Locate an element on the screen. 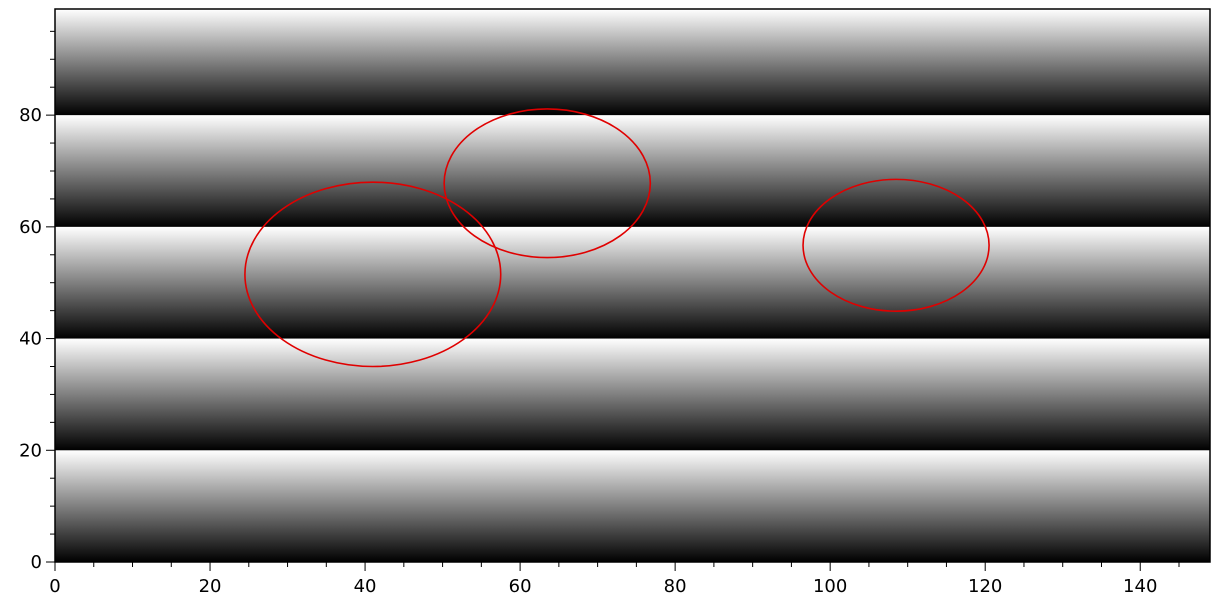 The width and height of the screenshot is (1220, 608). x-tick-label: 40 is located at coordinates (365, 586).